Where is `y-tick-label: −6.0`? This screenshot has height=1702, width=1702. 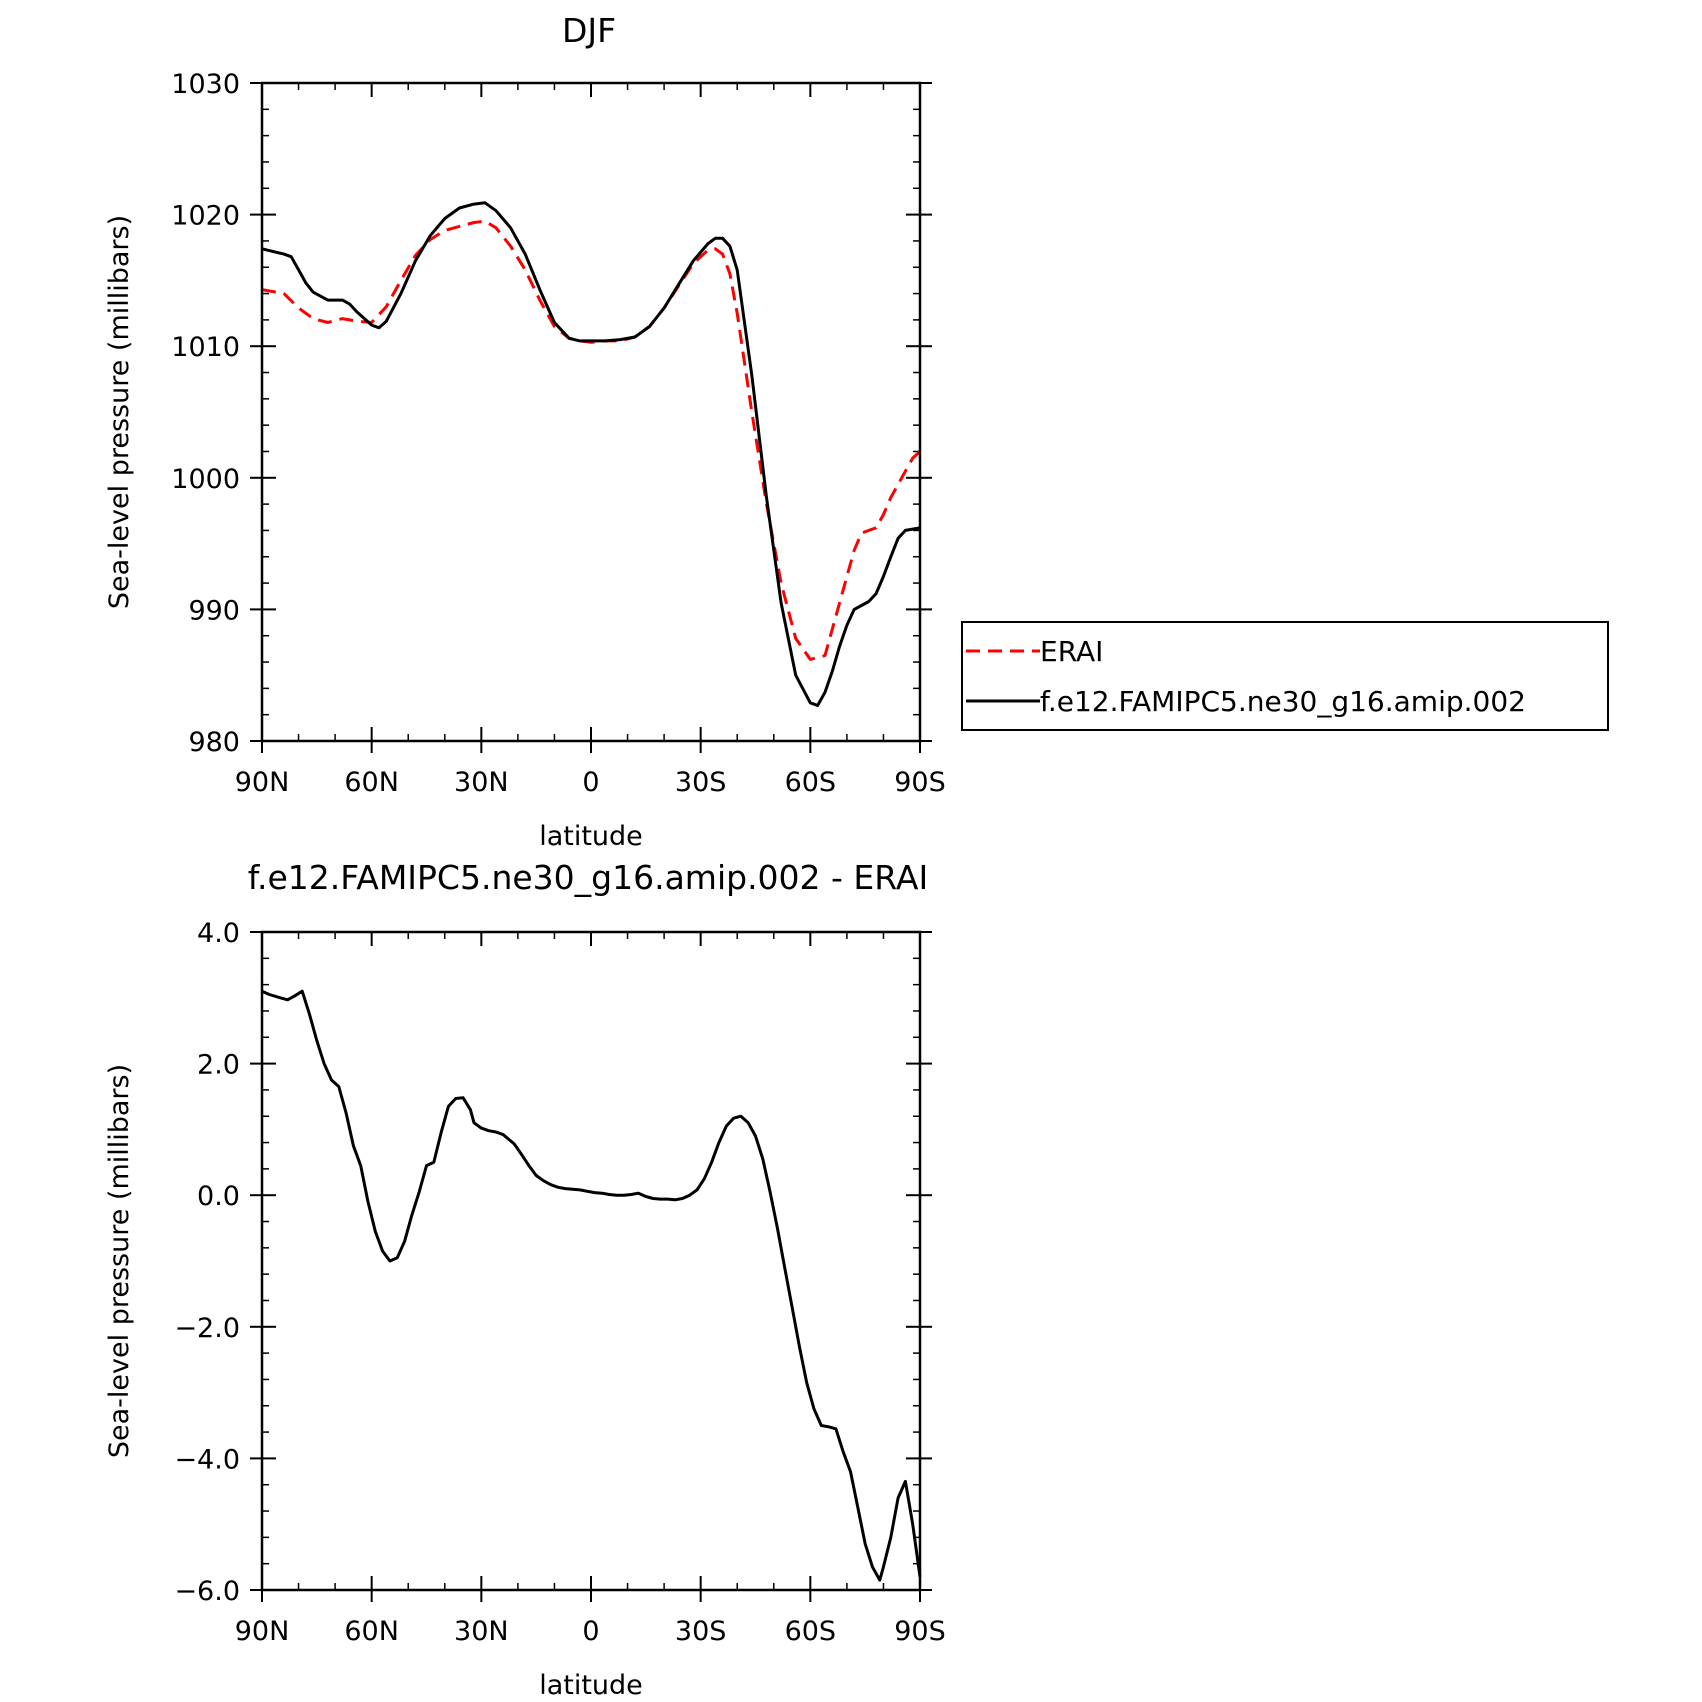 y-tick-label: −6.0 is located at coordinates (207, 1591).